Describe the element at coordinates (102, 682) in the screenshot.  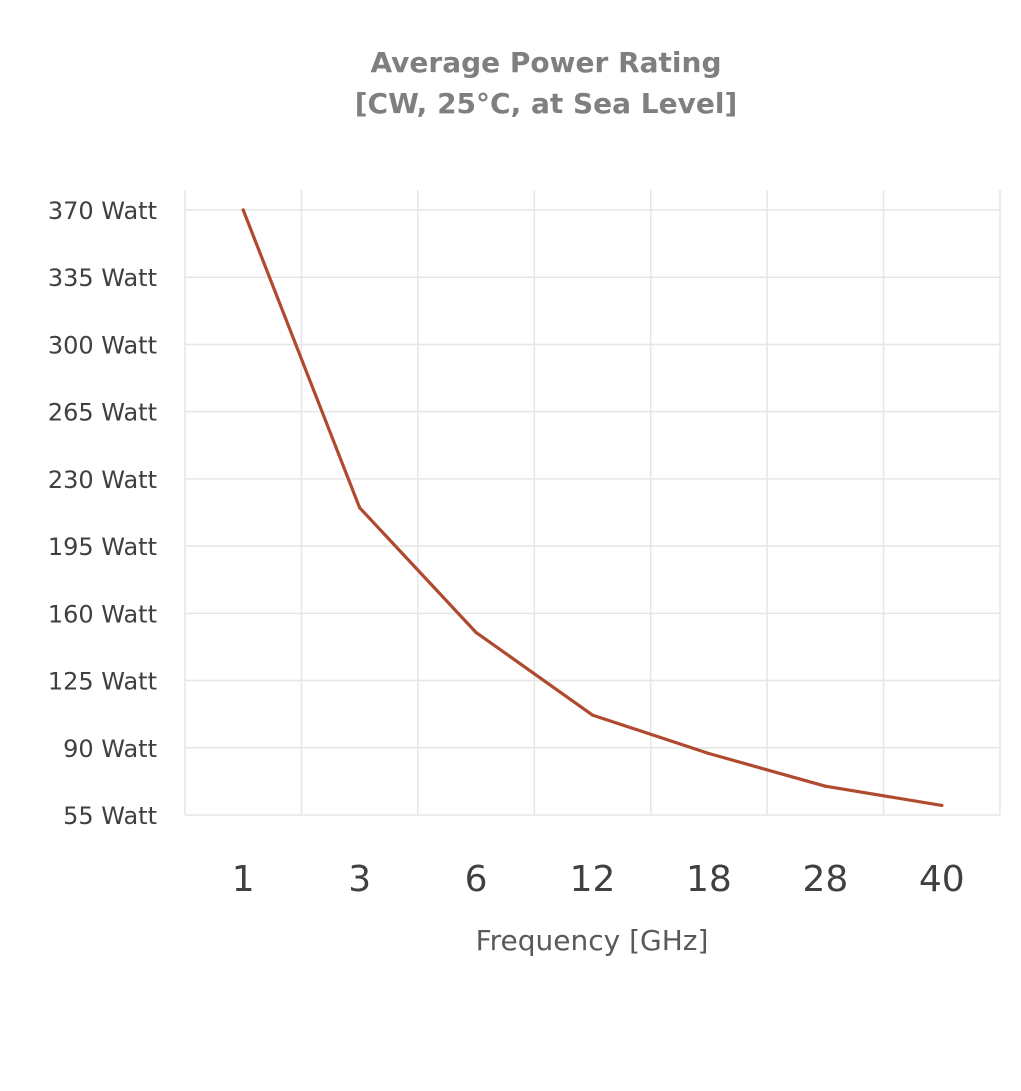
I see `y-tick-label: 125 Watt` at that location.